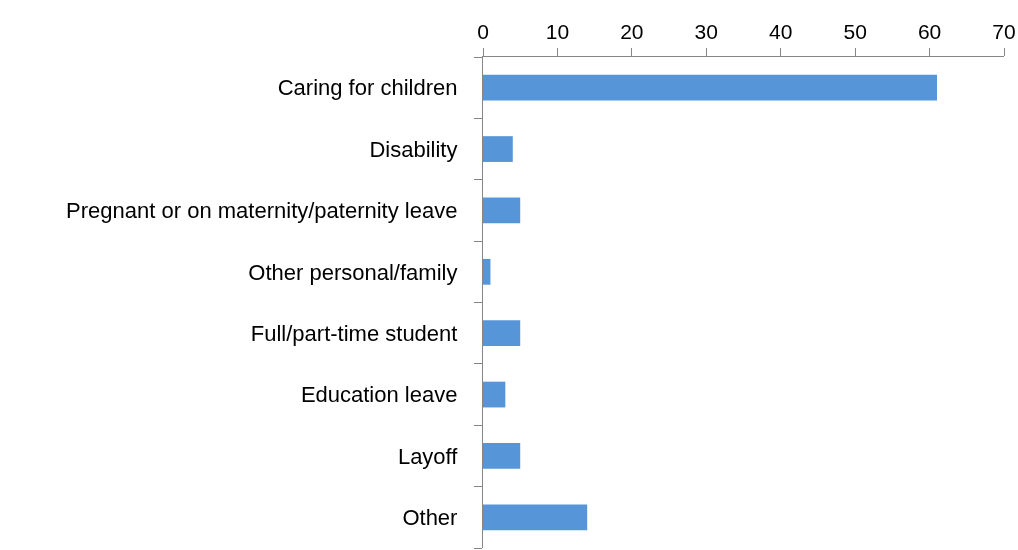  I want to click on x-tick-label: 30, so click(706, 32).